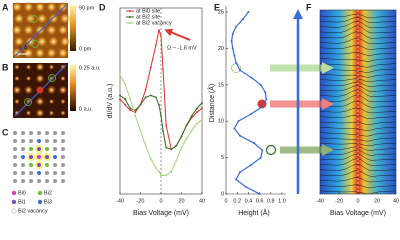  Describe the element at coordinates (221, 12) in the screenshot. I see `y-tick-label: 25` at that location.